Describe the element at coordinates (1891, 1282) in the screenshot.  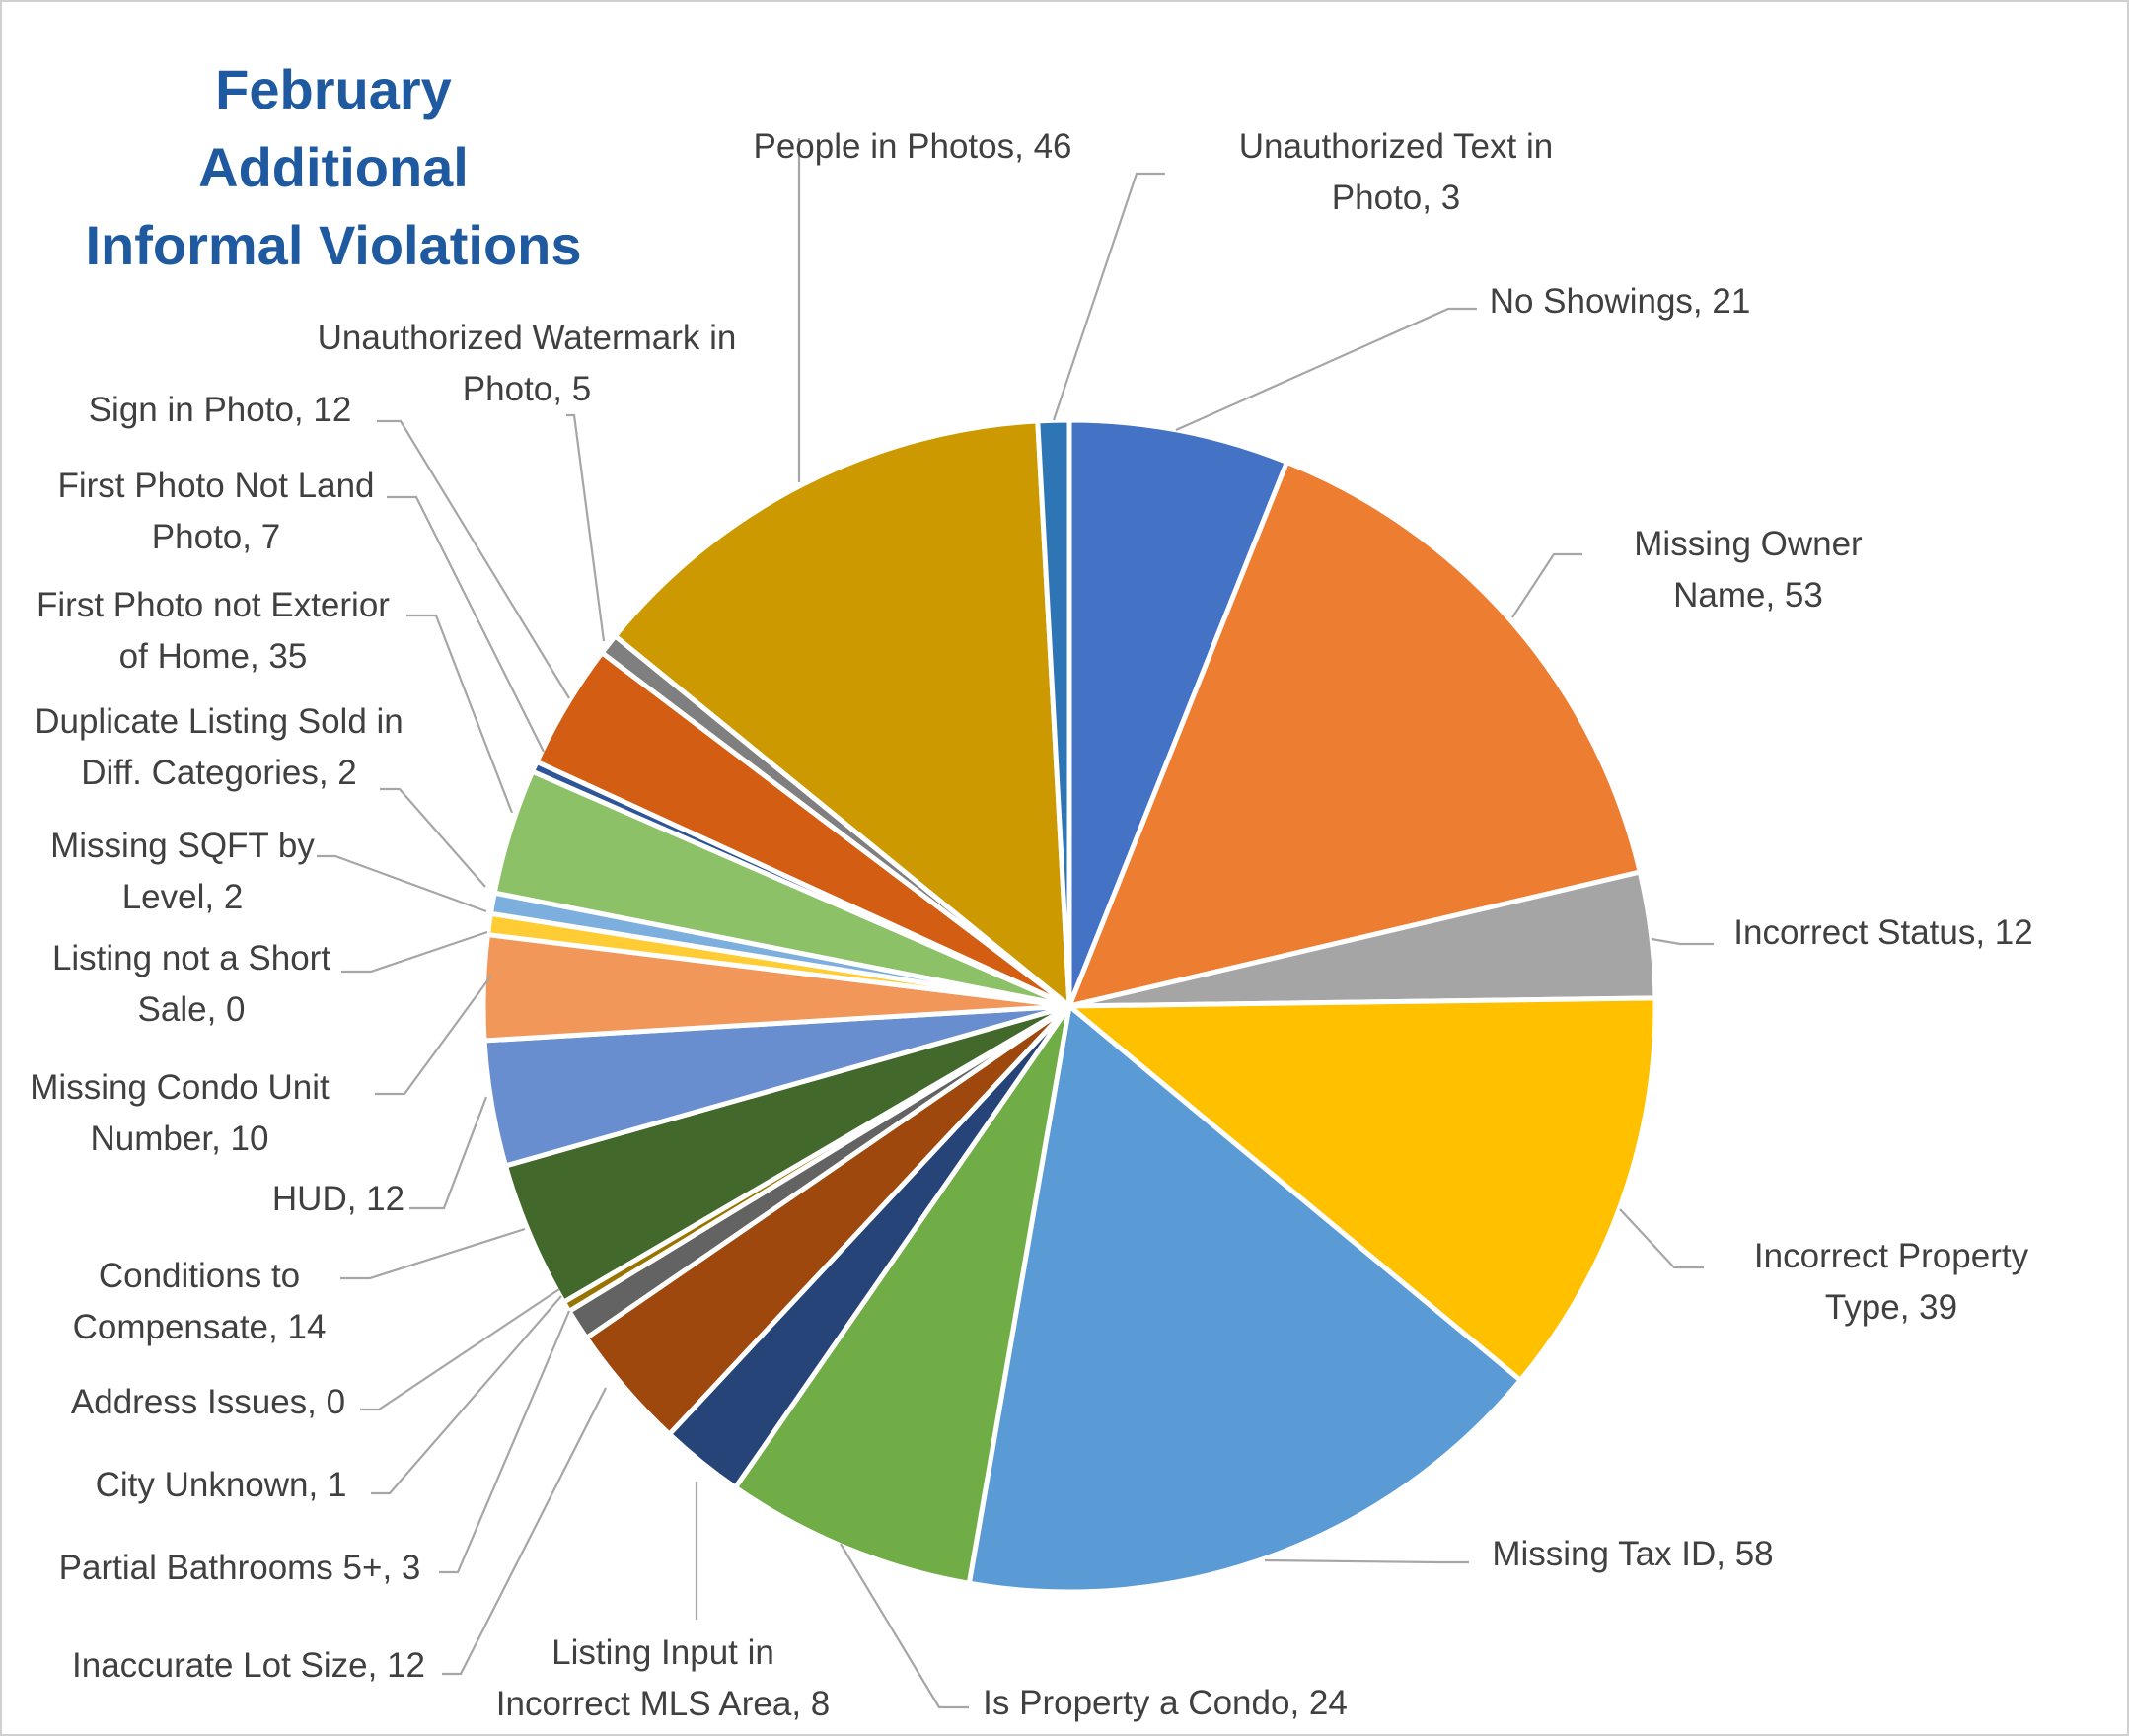
I see `data-label-incorrect-property: Incorrect Property Type, 39` at that location.